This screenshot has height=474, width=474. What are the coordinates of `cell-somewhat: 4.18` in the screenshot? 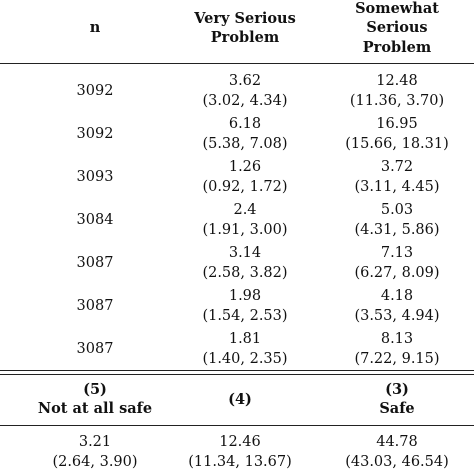 It's located at (397, 296).